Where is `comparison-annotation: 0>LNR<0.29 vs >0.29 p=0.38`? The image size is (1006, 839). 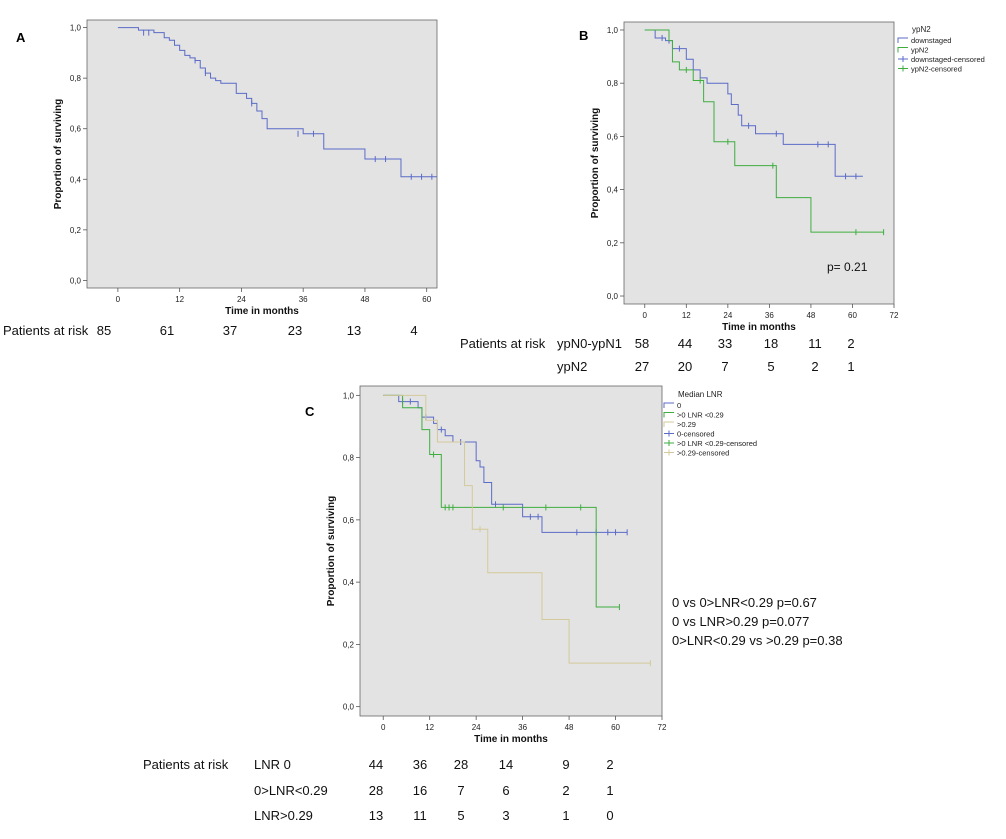 comparison-annotation: 0>LNR<0.29 vs >0.29 p=0.38 is located at coordinates (757, 640).